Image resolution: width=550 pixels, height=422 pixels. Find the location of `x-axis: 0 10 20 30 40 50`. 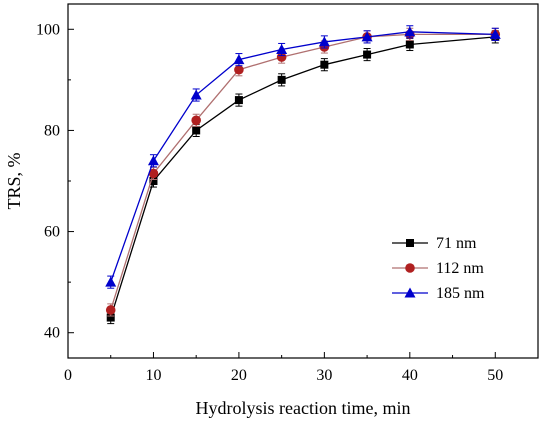

x-axis: 0 10 20 30 40 50 is located at coordinates (301, 368).